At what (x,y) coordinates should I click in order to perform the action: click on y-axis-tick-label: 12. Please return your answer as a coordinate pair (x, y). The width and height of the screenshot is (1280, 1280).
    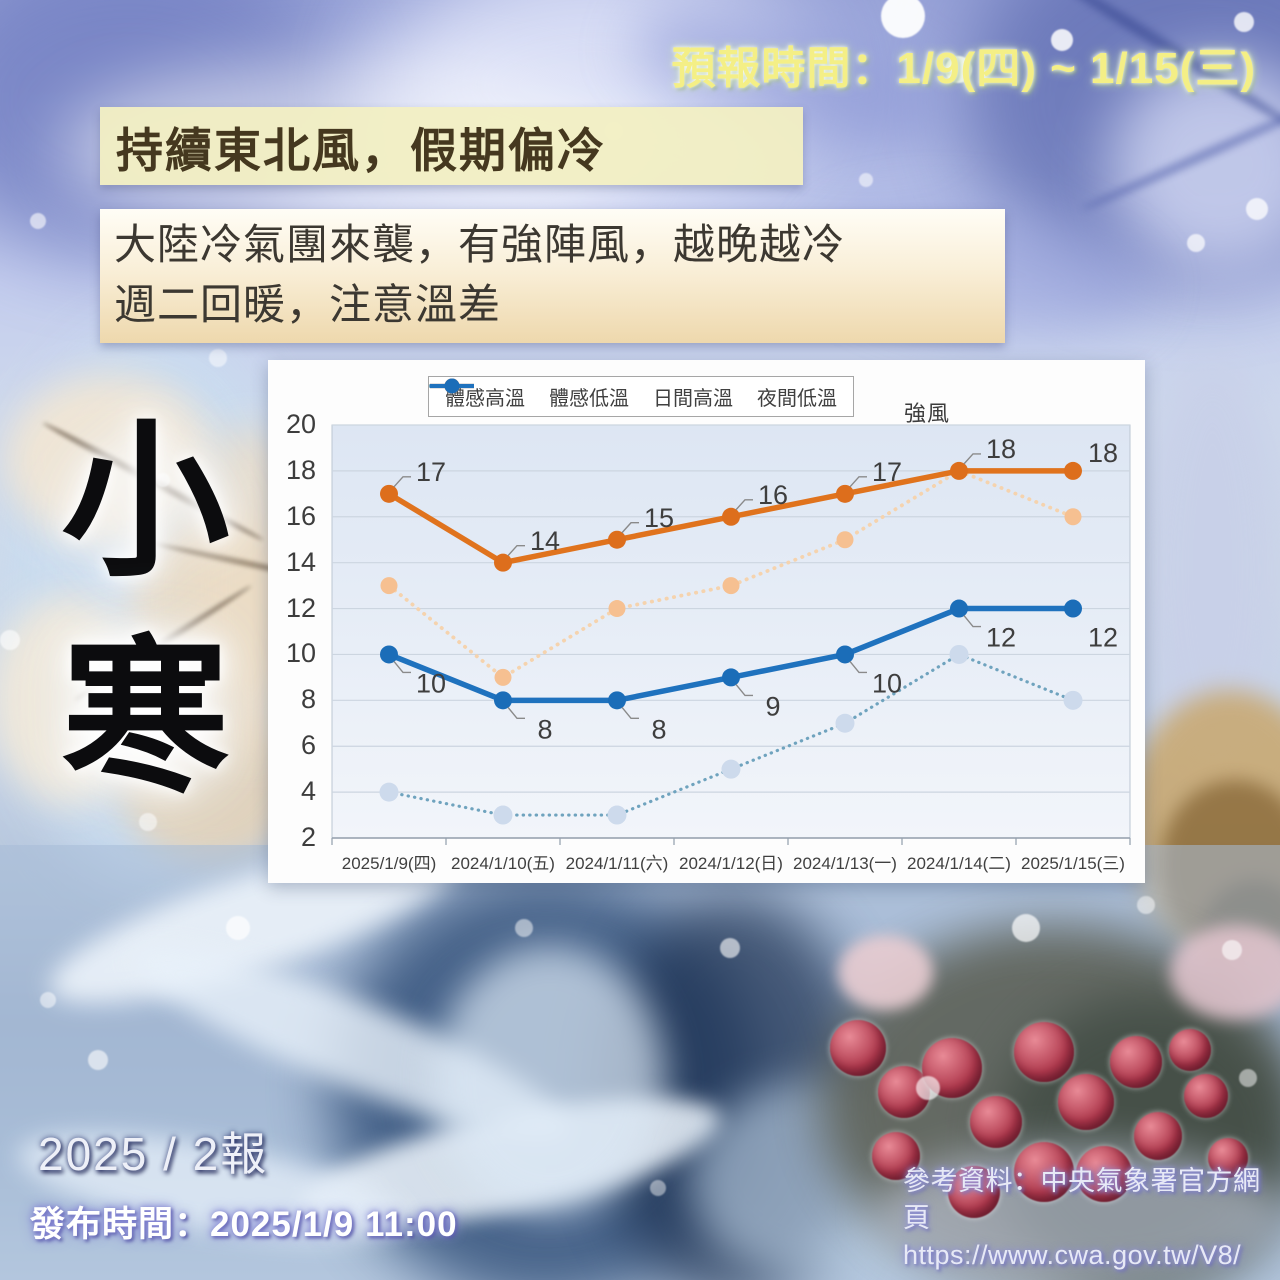
    Looking at the image, I should click on (300, 607).